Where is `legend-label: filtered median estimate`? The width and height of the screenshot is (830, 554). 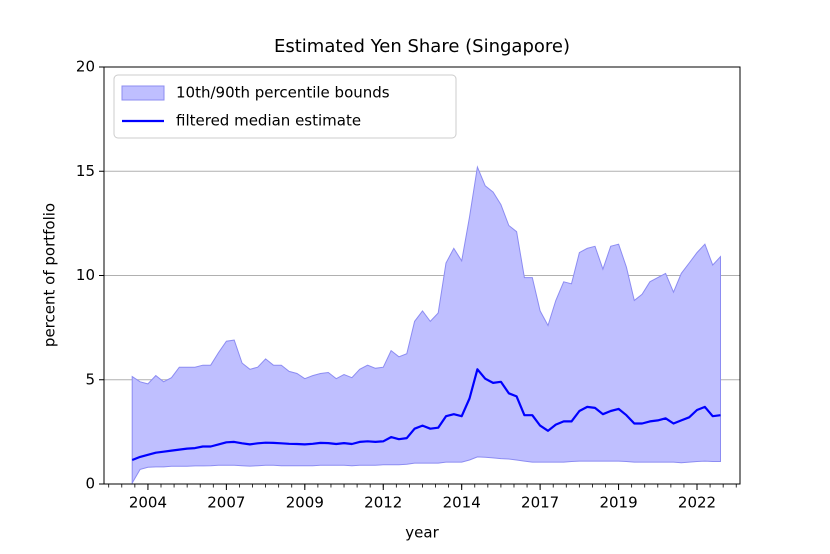
legend-label: filtered median estimate is located at coordinates (268, 121).